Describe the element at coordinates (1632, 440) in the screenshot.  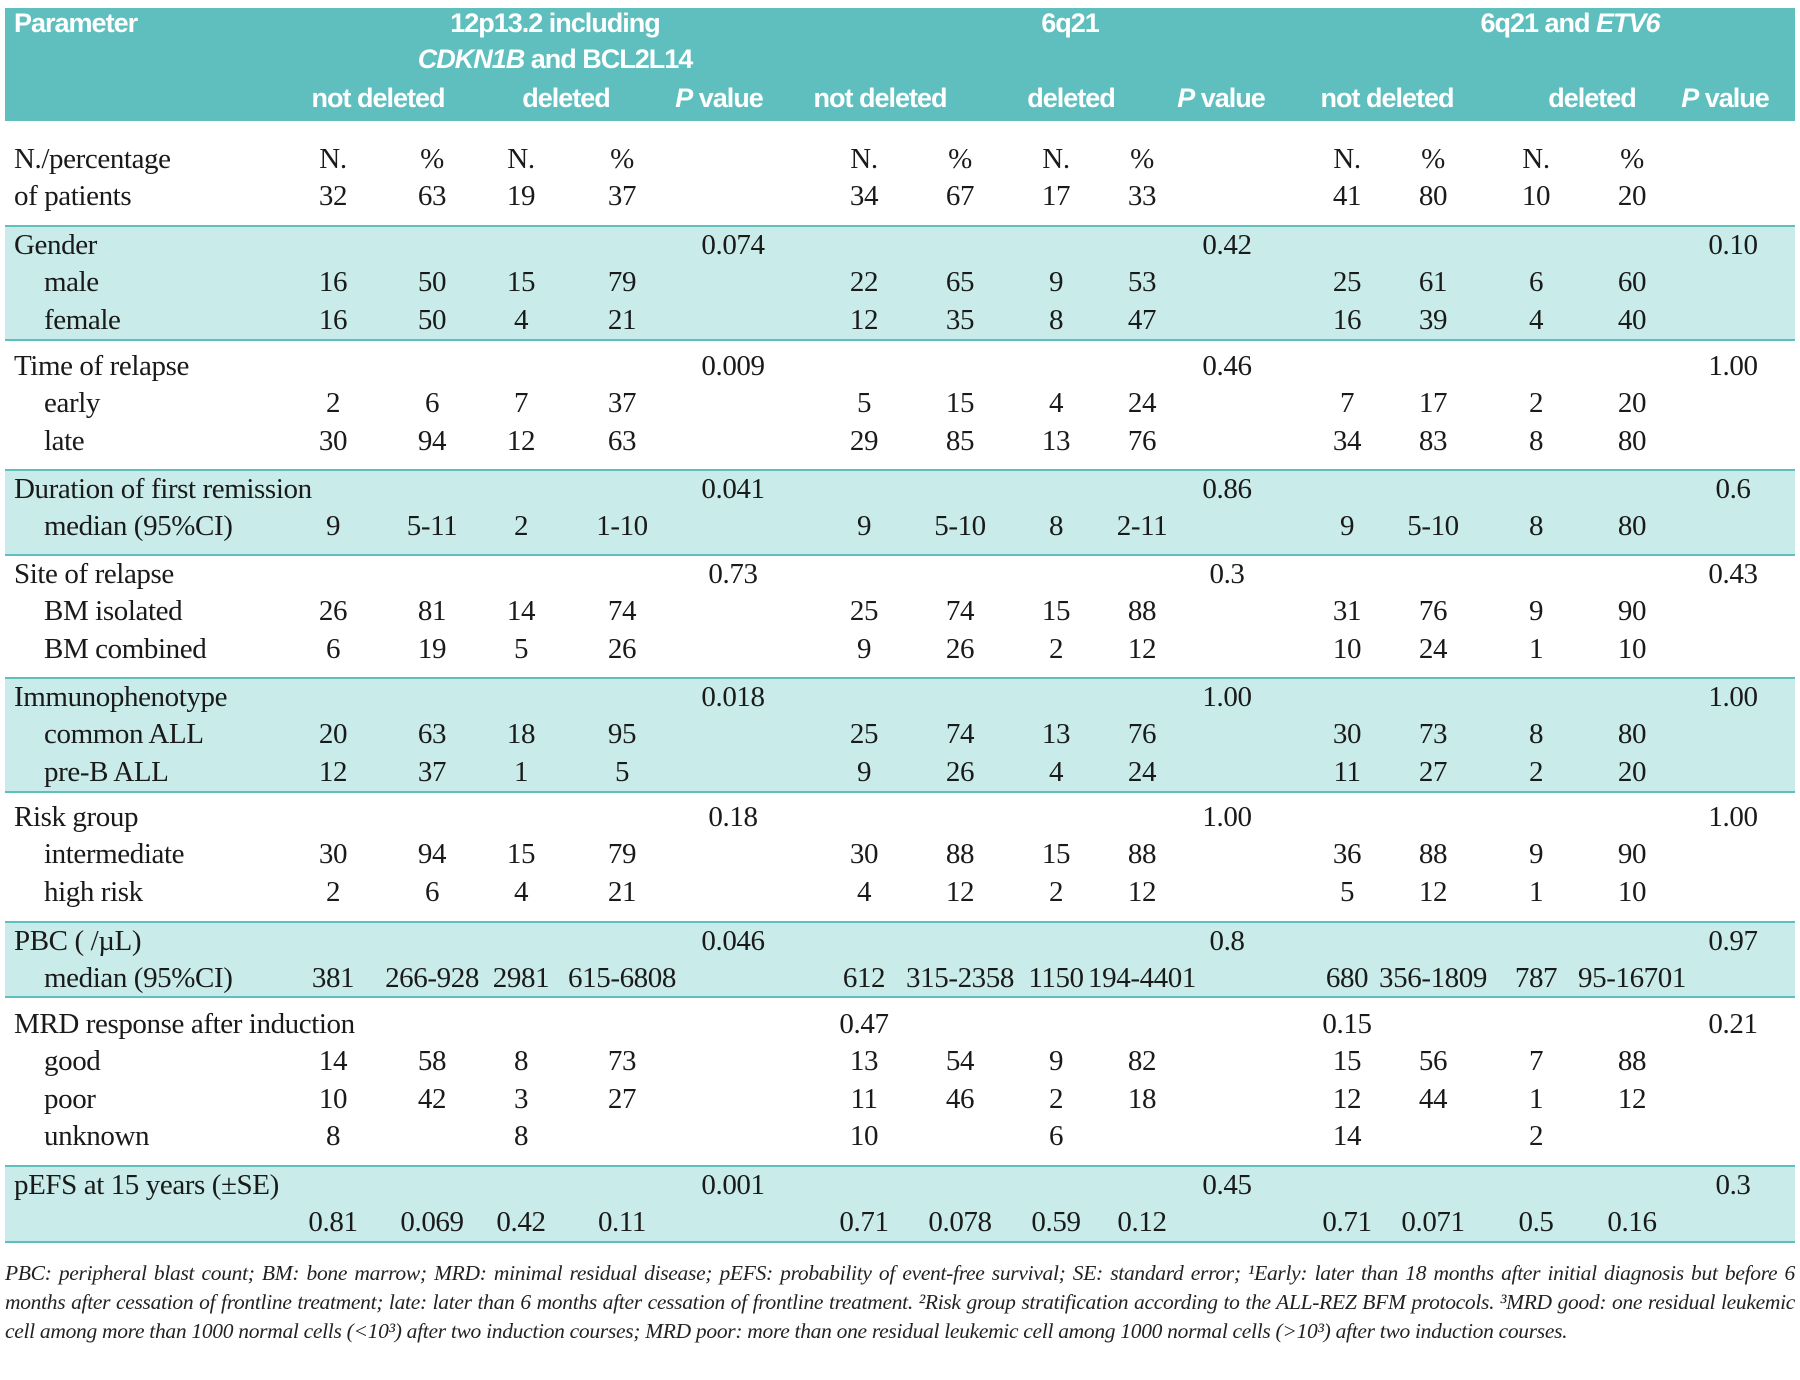
I see `table-cell: 80` at that location.